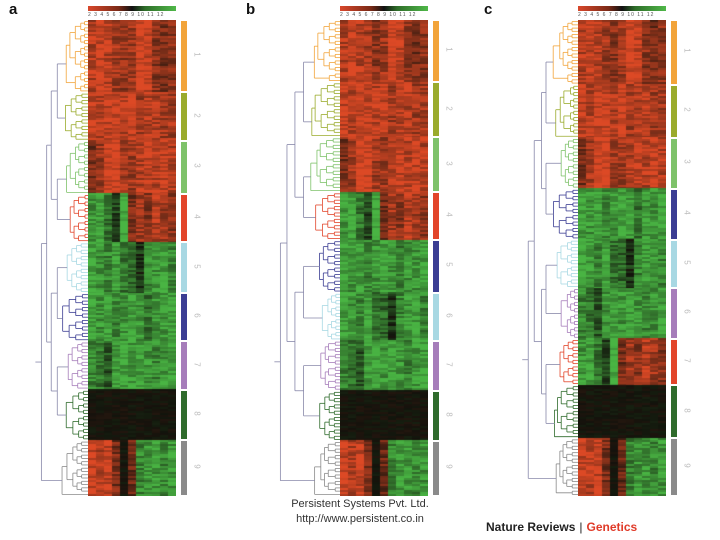 The height and width of the screenshot is (540, 720). I want to click on panel-a-colorbar-ticks: 2 3 4 5 6 7 8 9 10 11 12, so click(126, 15).